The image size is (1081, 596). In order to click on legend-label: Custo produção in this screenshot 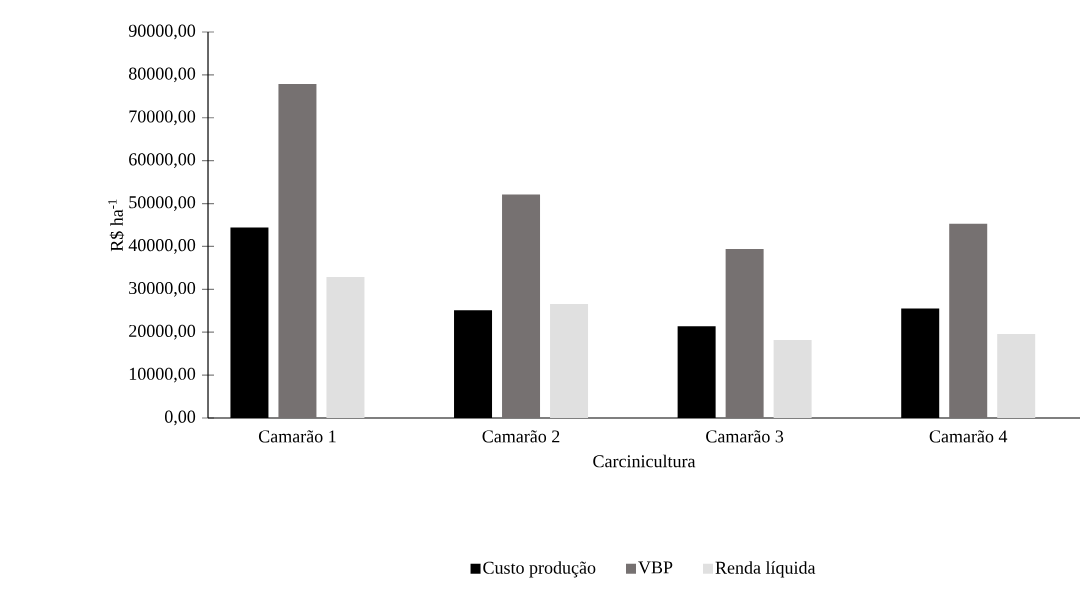, I will do `click(539, 569)`.